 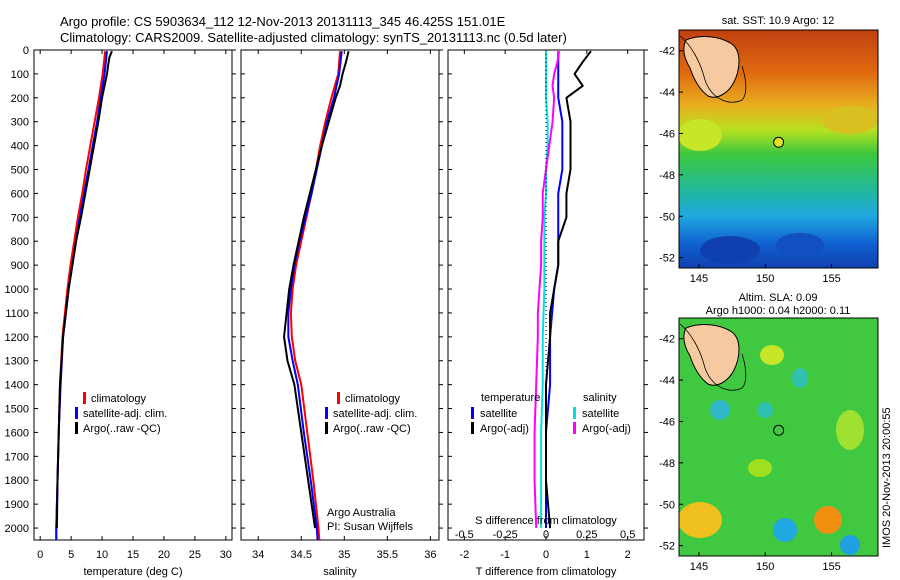 I want to click on map-x-tick-label: 150, so click(x=765, y=567).